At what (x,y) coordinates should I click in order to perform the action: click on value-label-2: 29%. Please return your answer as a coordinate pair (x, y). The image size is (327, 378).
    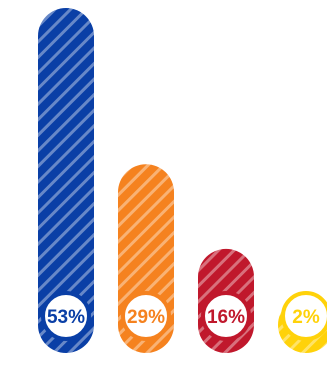
    Looking at the image, I should click on (146, 317).